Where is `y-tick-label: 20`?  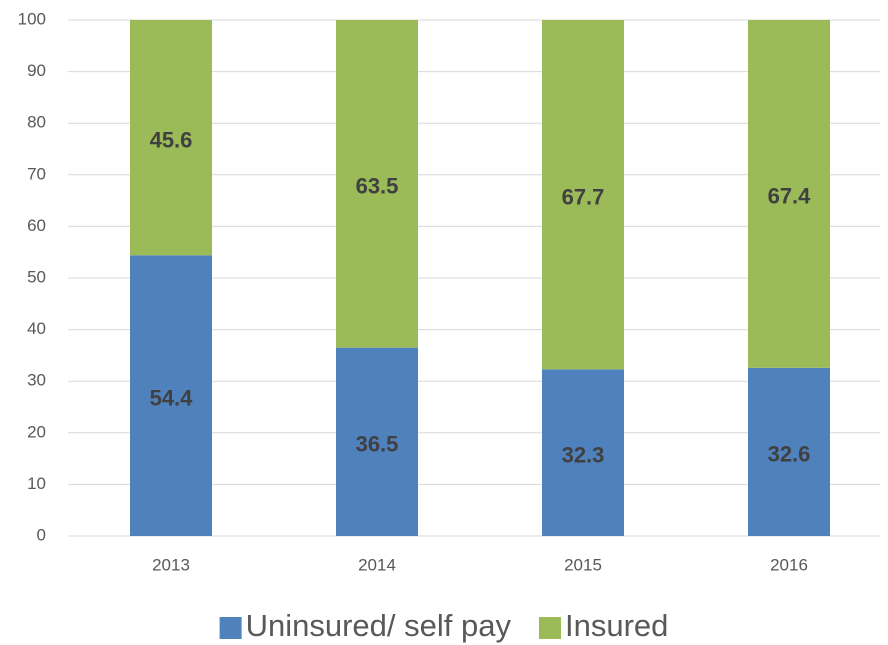 y-tick-label: 20 is located at coordinates (36, 431).